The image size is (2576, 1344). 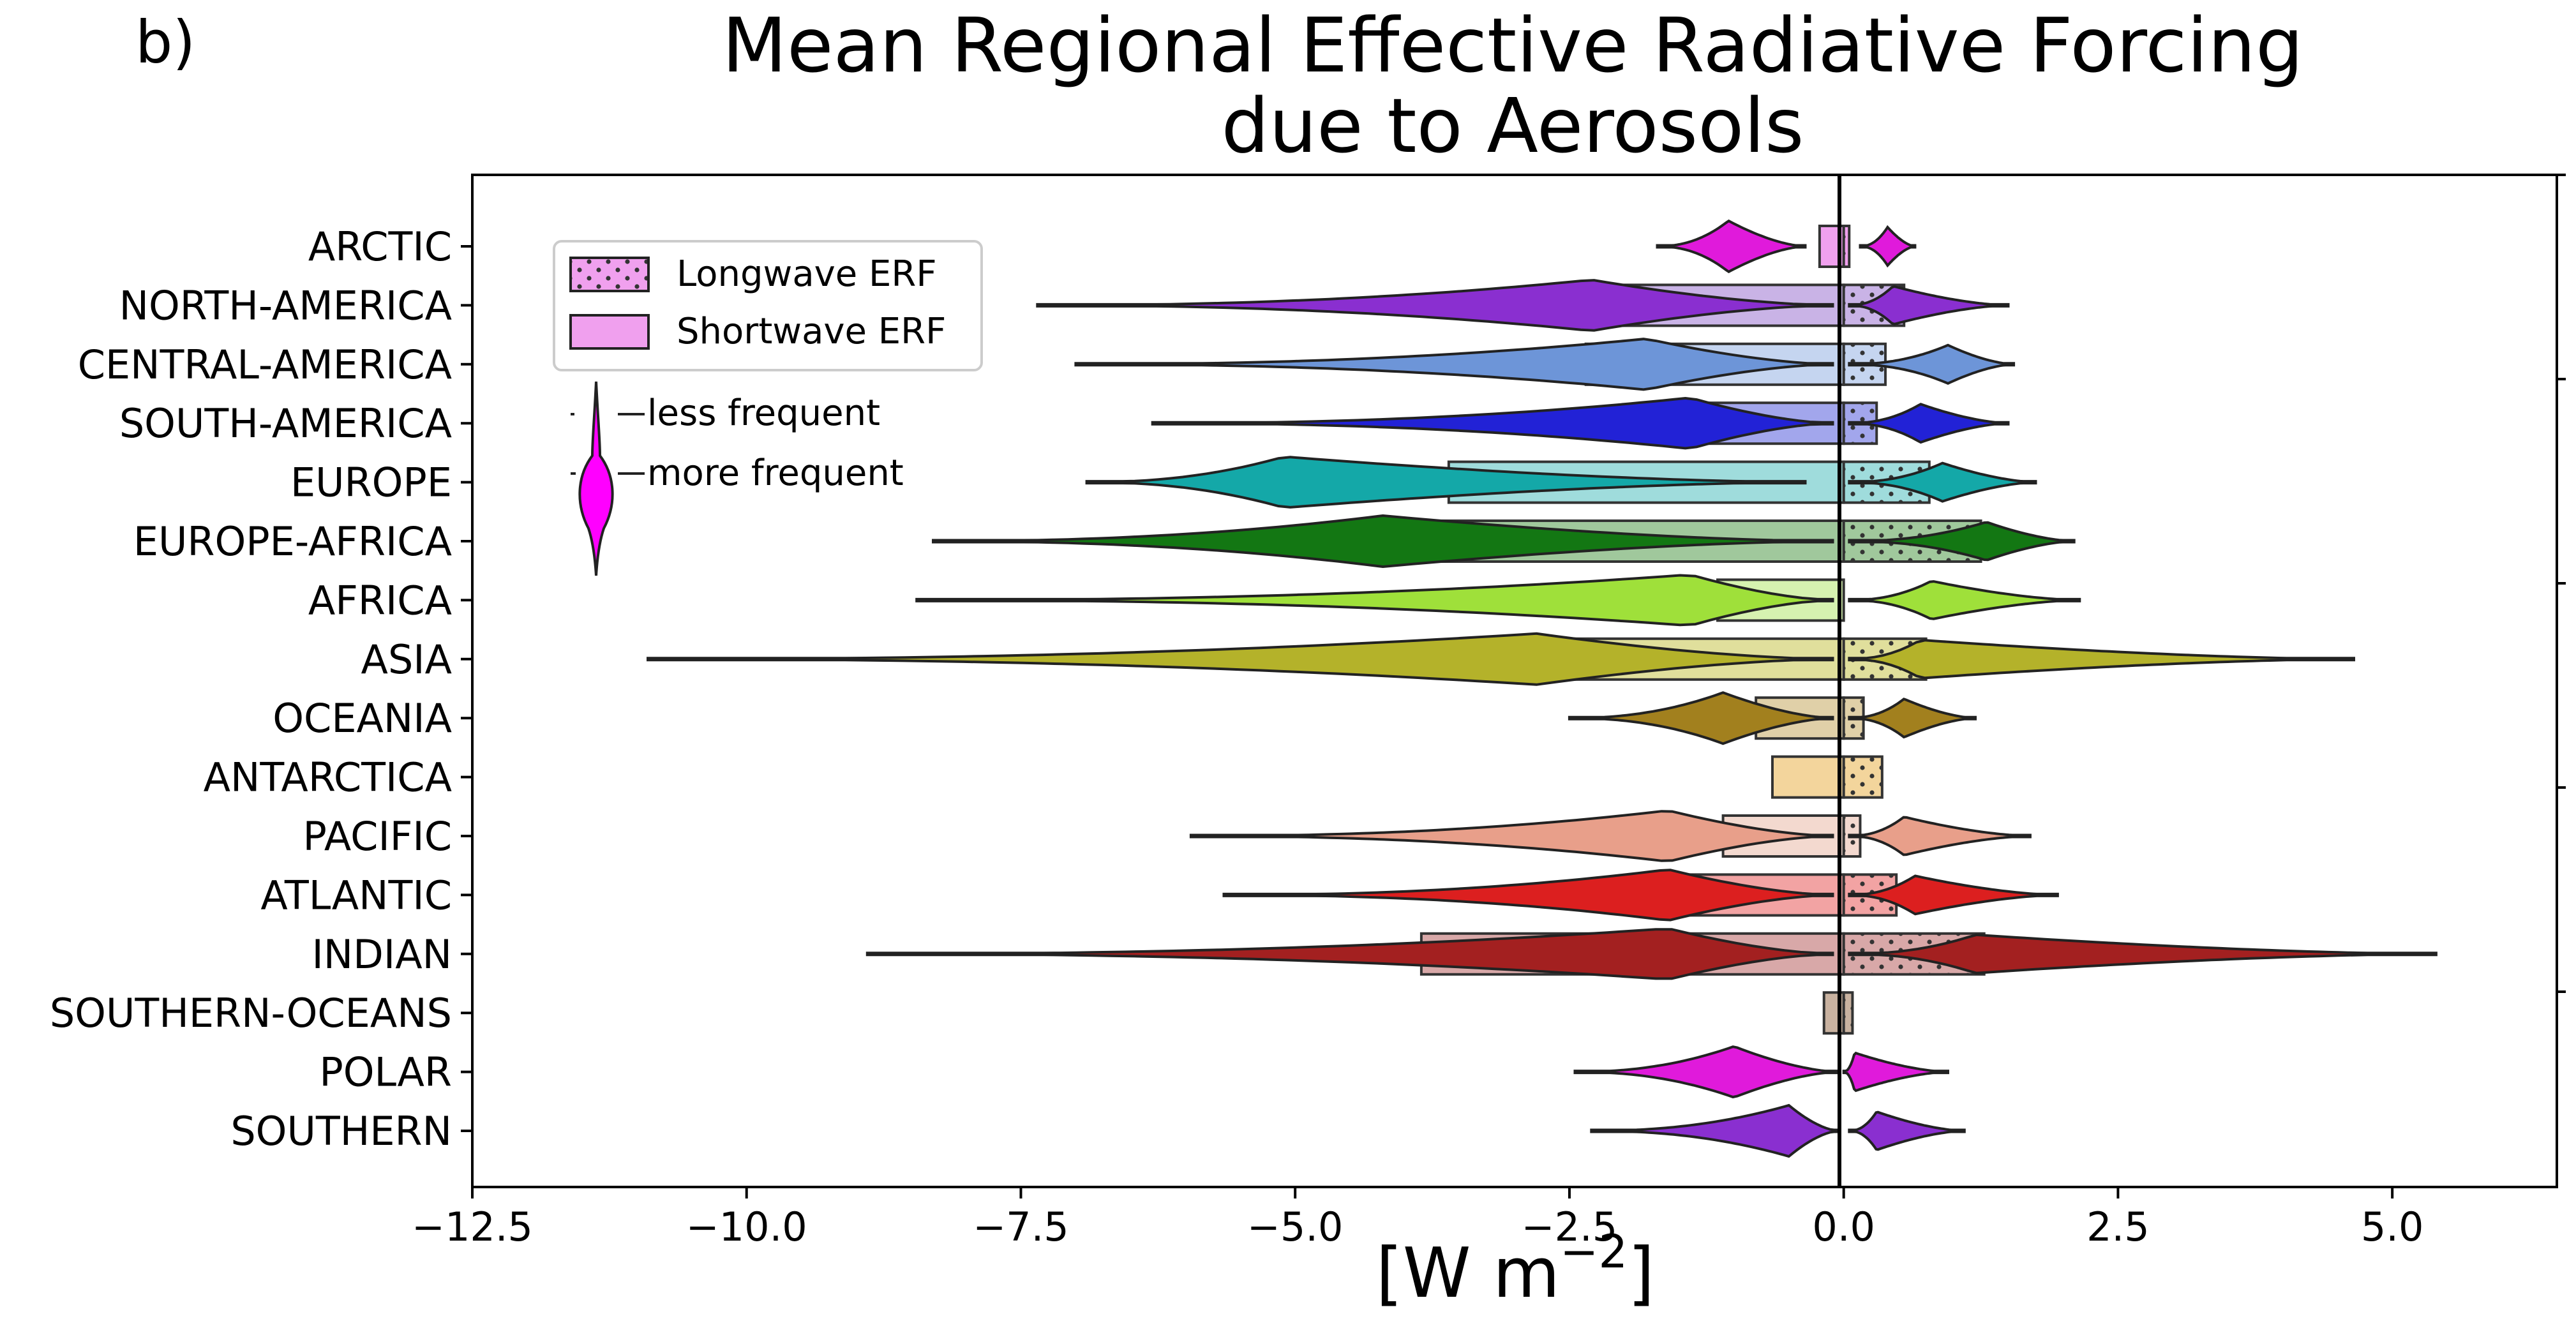 I want to click on shortwave-bar-antarctica, so click(x=1808, y=777).